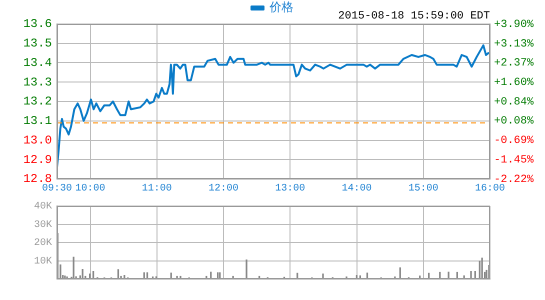  What do you see at coordinates (43, 207) in the screenshot?
I see `y-tick-label: 40K` at bounding box center [43, 207].